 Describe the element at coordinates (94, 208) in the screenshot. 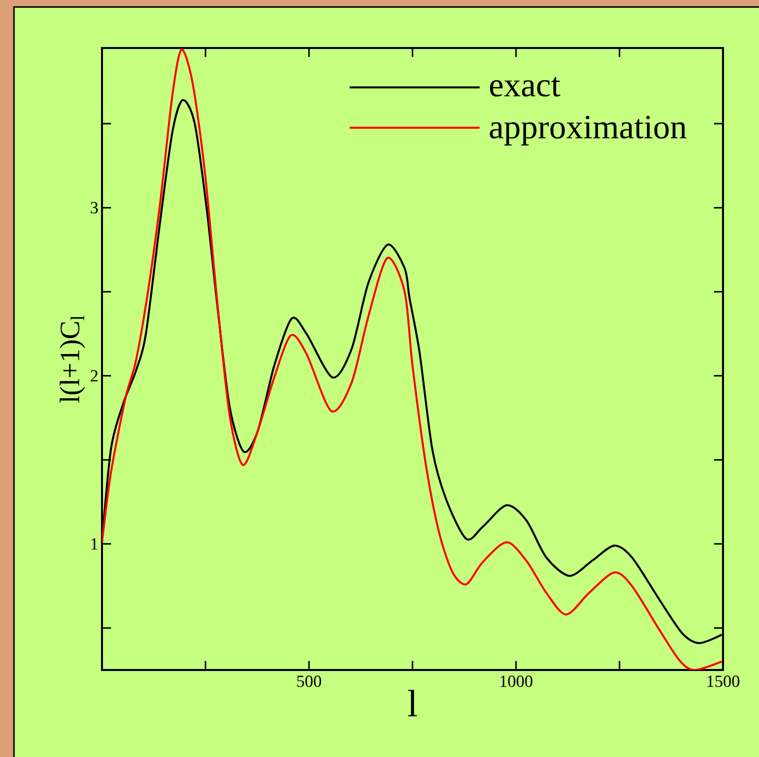

I see `y-tick-label: 3` at that location.